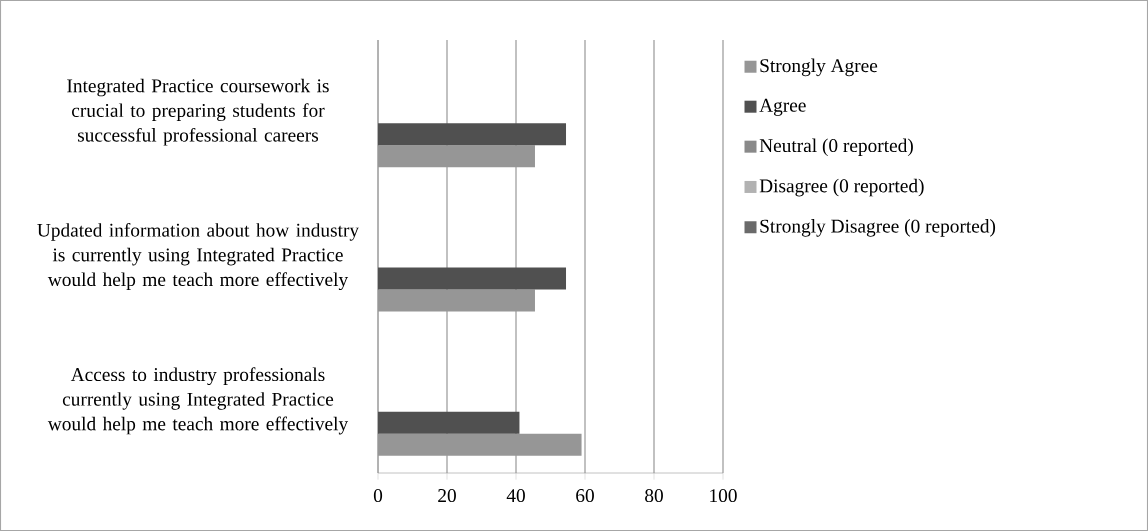 This screenshot has width=1148, height=531. What do you see at coordinates (378, 496) in the screenshot?
I see `x-tick-label: 0` at bounding box center [378, 496].